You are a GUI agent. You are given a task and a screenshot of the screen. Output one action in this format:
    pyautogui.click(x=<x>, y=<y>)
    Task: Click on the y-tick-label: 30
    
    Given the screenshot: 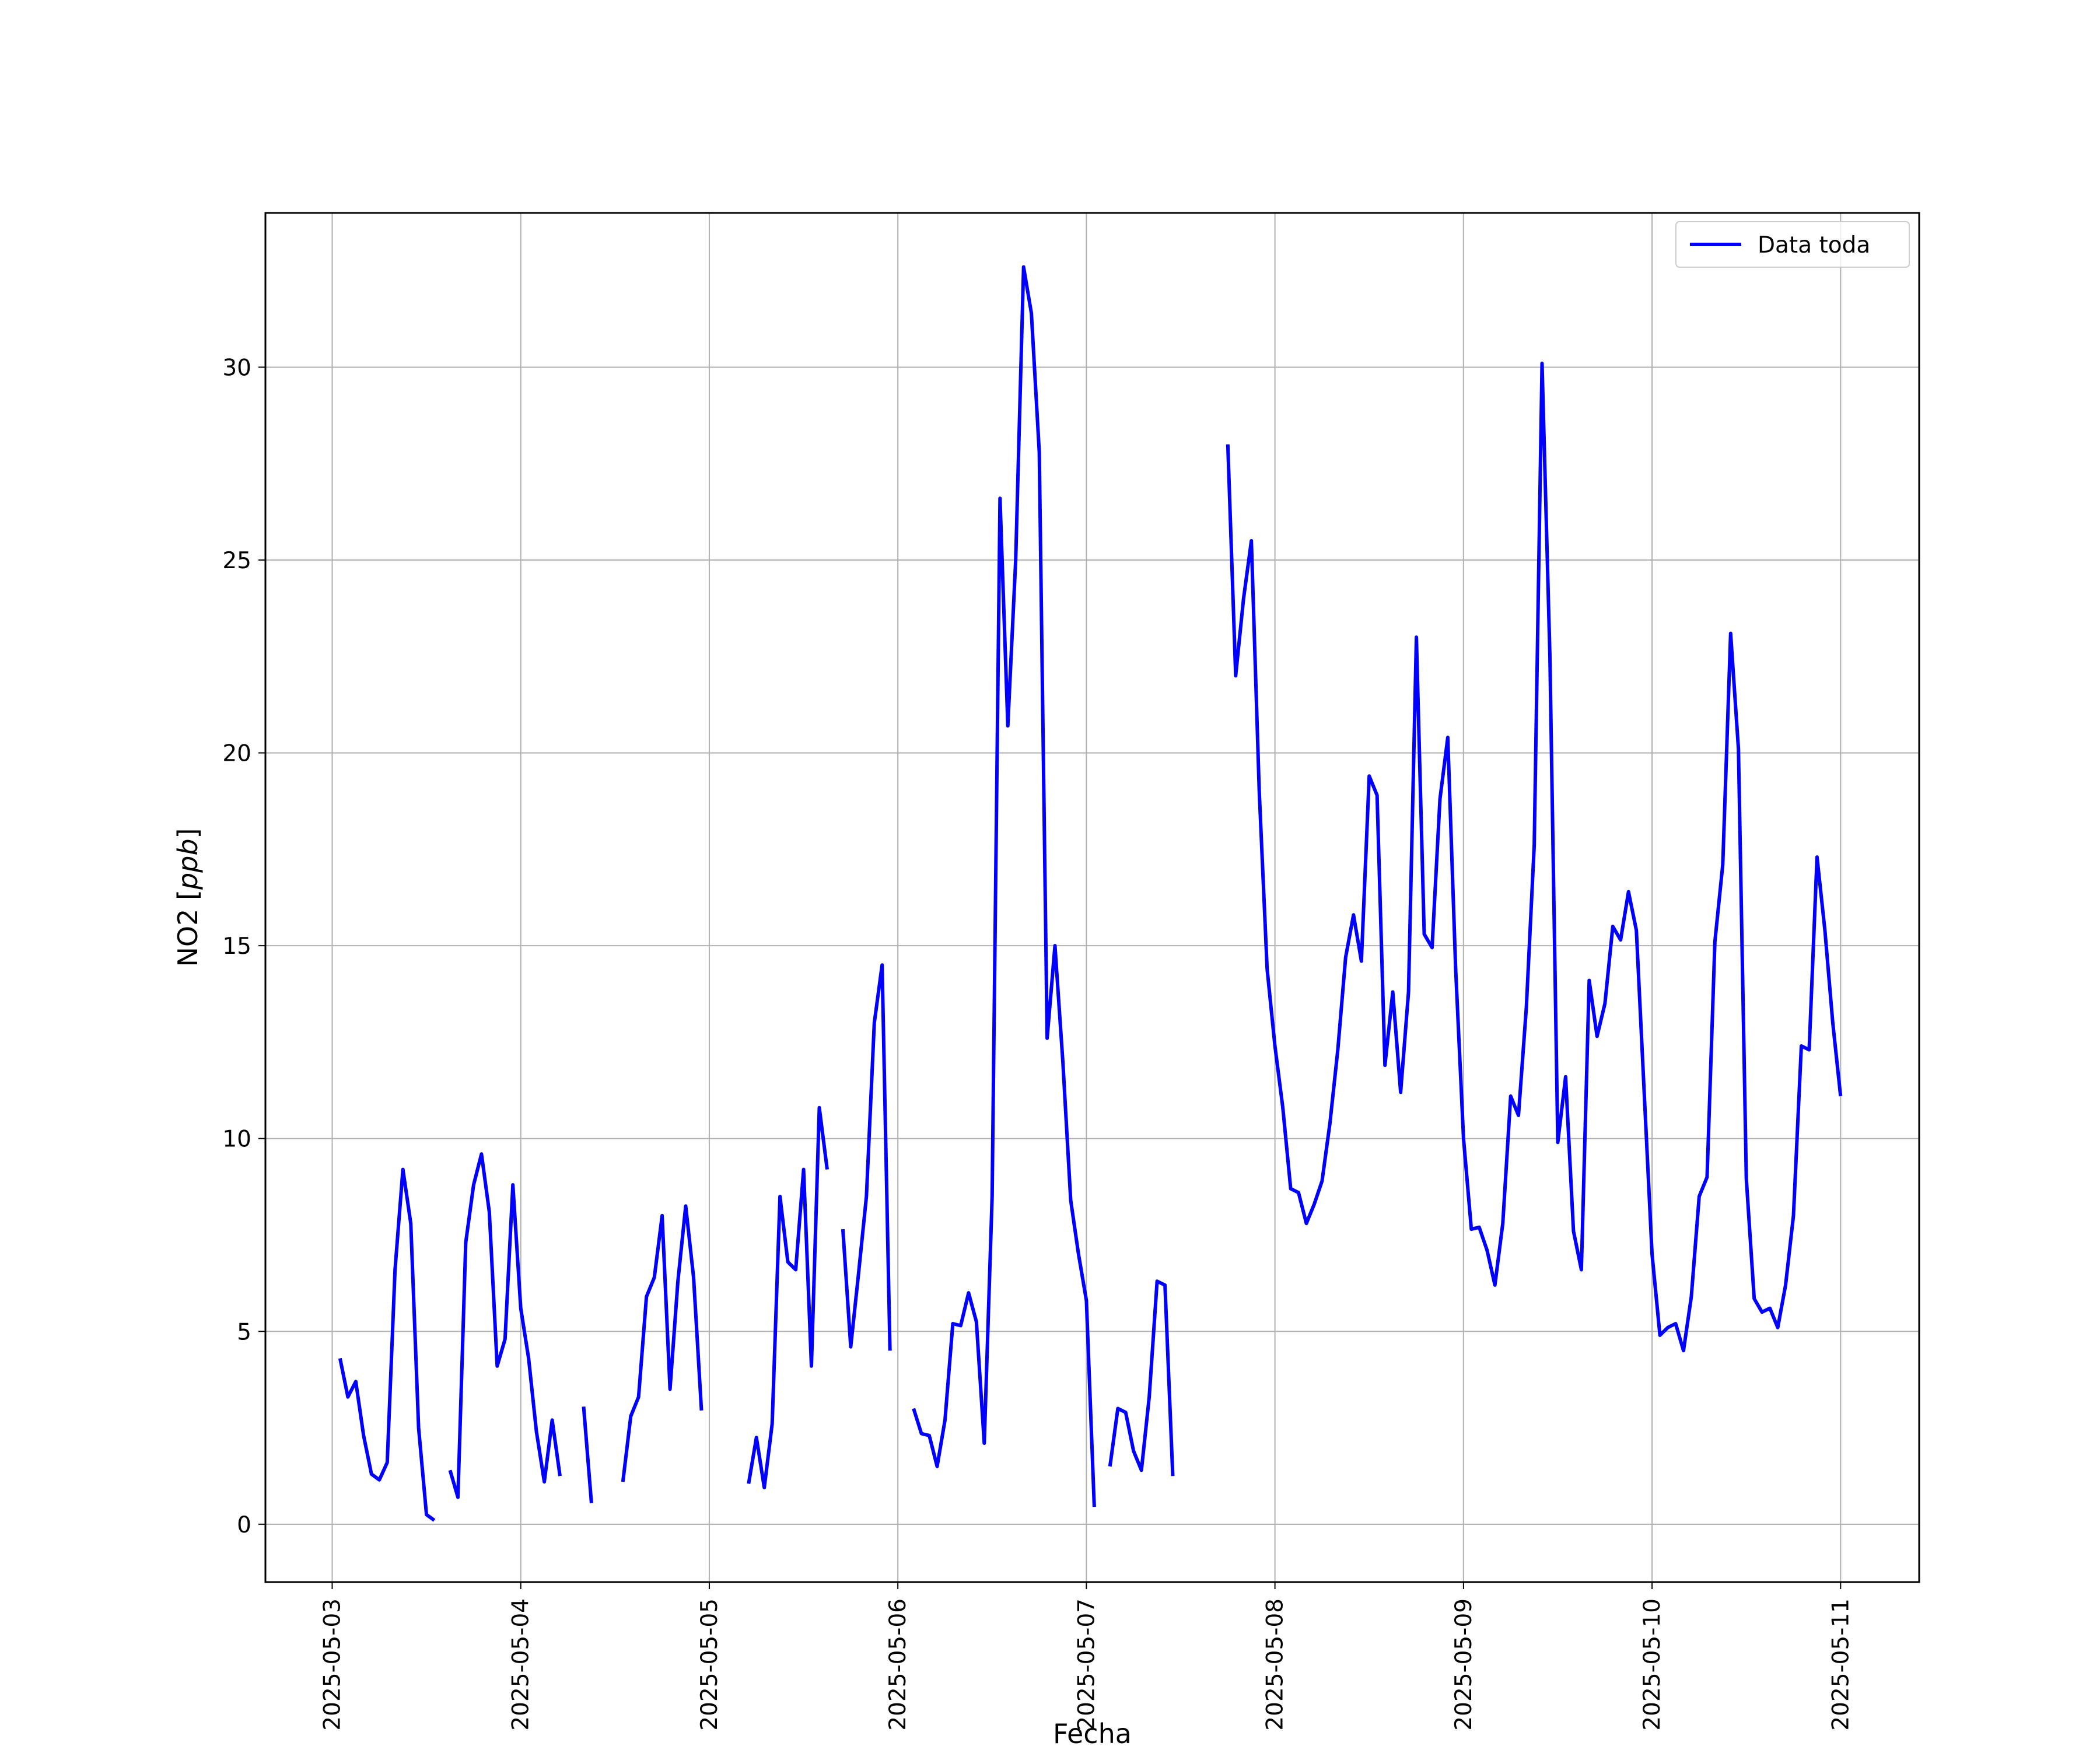 What is the action you would take?
    pyautogui.click(x=236, y=368)
    